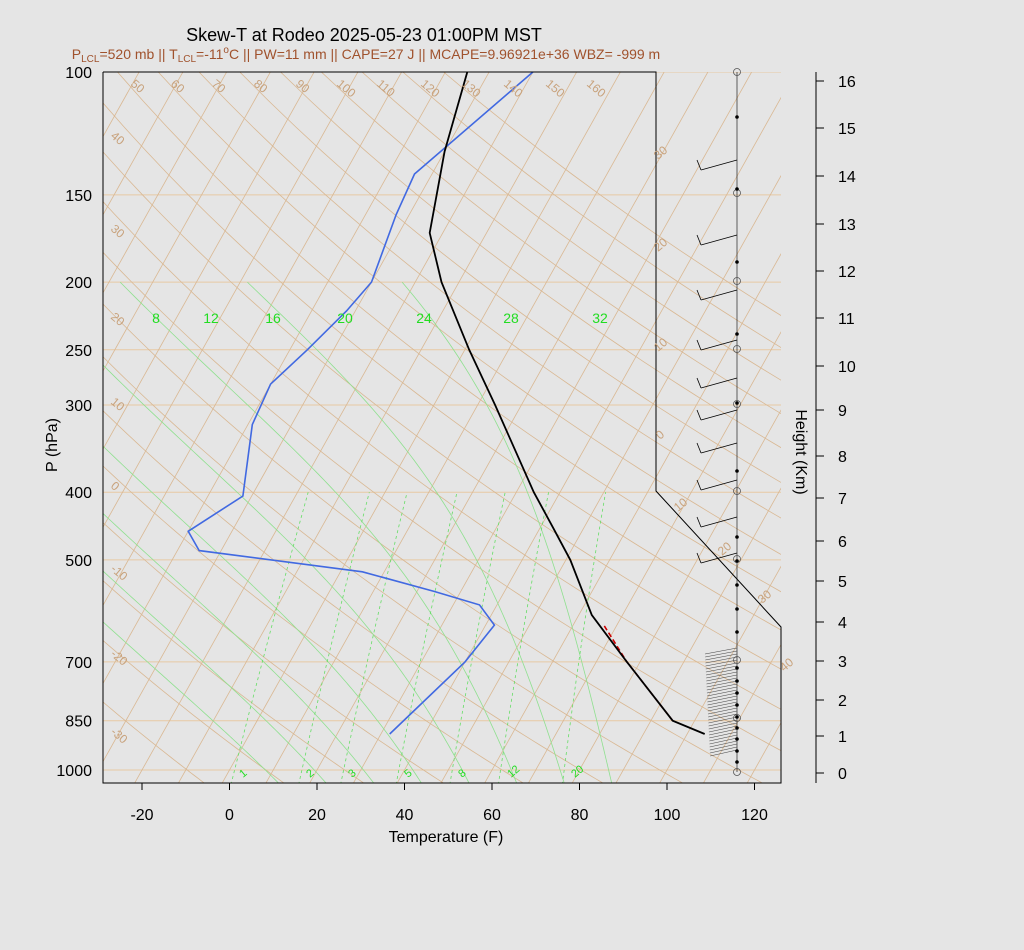 This screenshot has height=950, width=1024. I want to click on isotherm-label: 100, so click(346, 89).